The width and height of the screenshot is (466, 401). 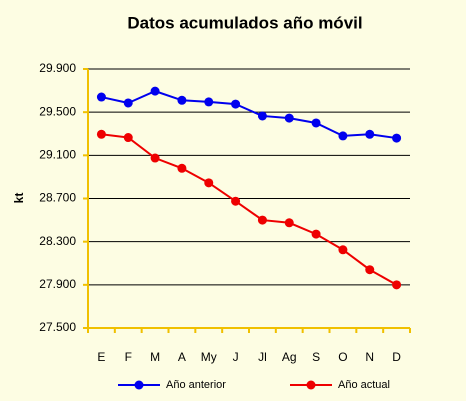 What do you see at coordinates (57, 241) in the screenshot?
I see `y-tick-label: 28.300` at bounding box center [57, 241].